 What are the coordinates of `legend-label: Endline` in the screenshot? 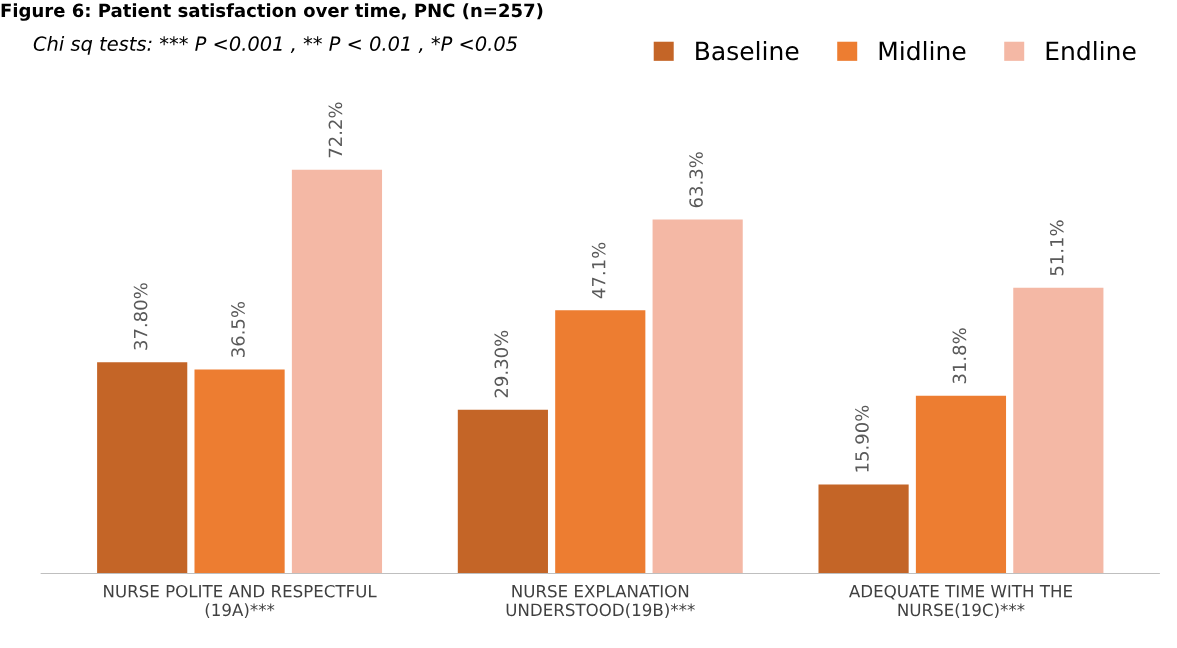 It's located at (1091, 50).